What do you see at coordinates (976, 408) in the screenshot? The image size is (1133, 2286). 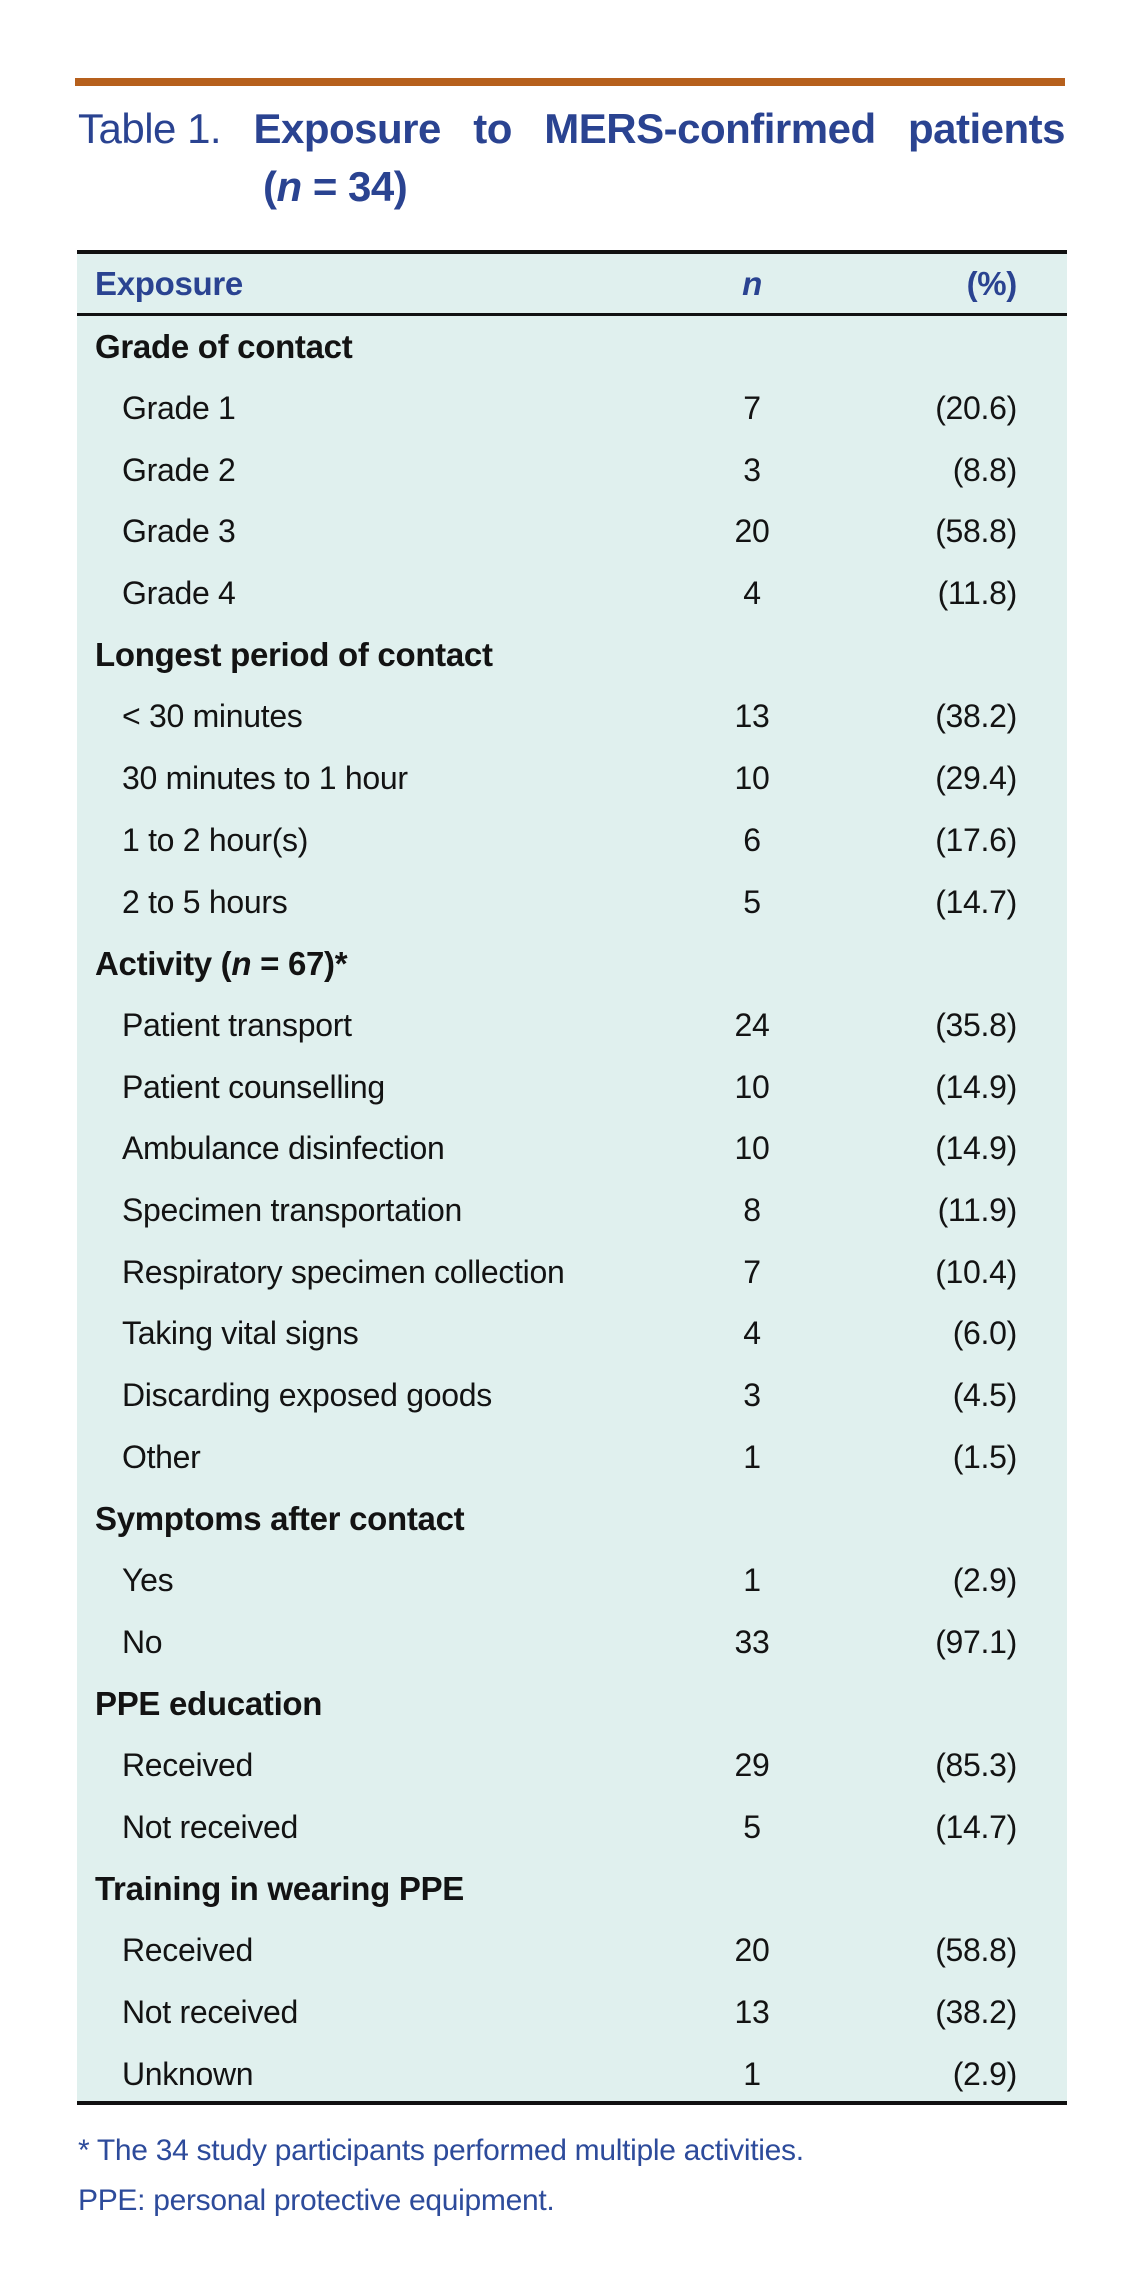 I see `row-percent-value: (20.6)` at bounding box center [976, 408].